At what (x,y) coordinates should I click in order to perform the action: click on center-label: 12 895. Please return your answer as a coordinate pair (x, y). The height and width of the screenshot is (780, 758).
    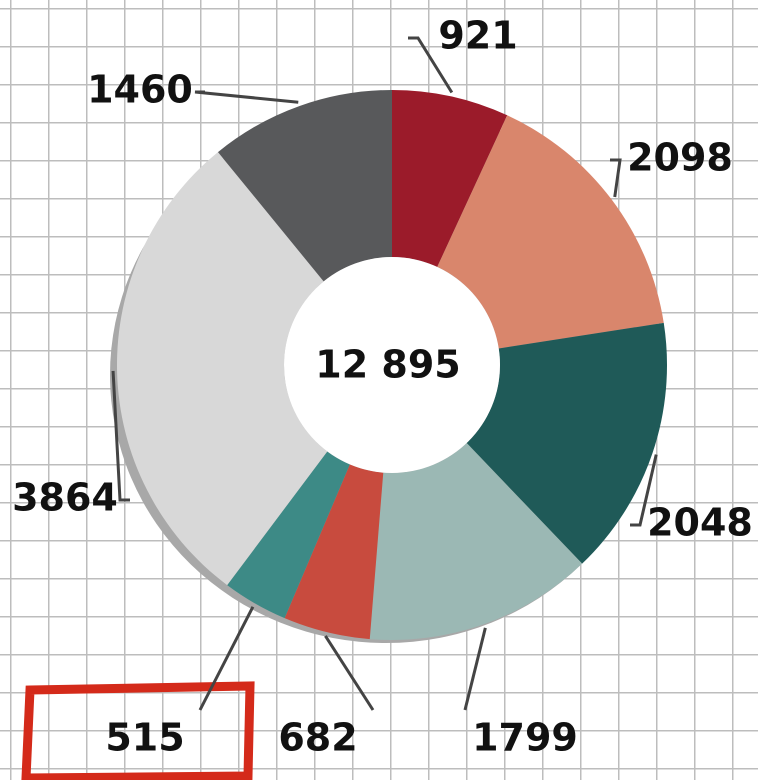
    Looking at the image, I should click on (387, 365).